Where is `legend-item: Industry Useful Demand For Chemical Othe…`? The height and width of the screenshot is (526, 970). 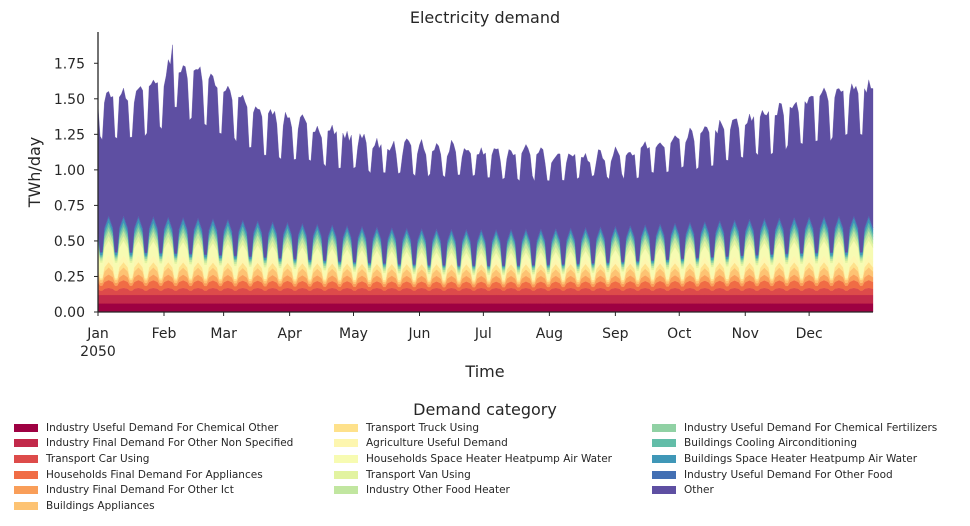 legend-item: Industry Useful Demand For Chemical Othe… is located at coordinates (153, 428).